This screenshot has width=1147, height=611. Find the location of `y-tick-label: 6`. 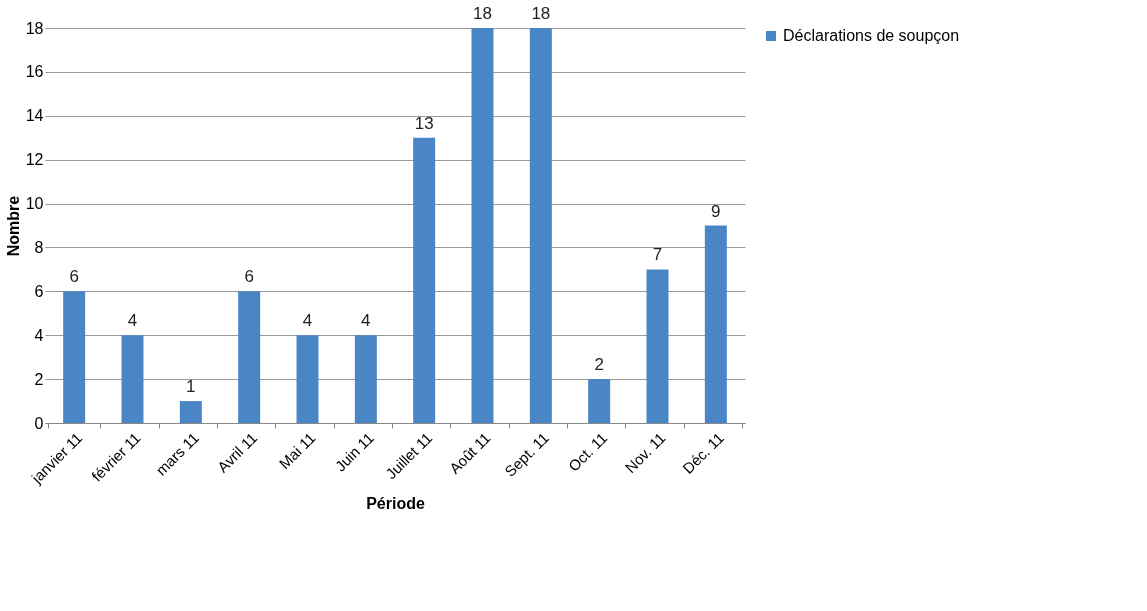

y-tick-label: 6 is located at coordinates (39, 291).